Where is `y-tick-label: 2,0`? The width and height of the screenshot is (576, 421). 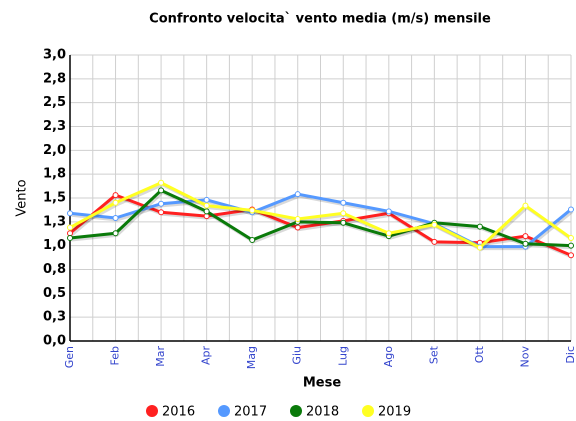
y-tick-label: 2,0 is located at coordinates (54, 150).